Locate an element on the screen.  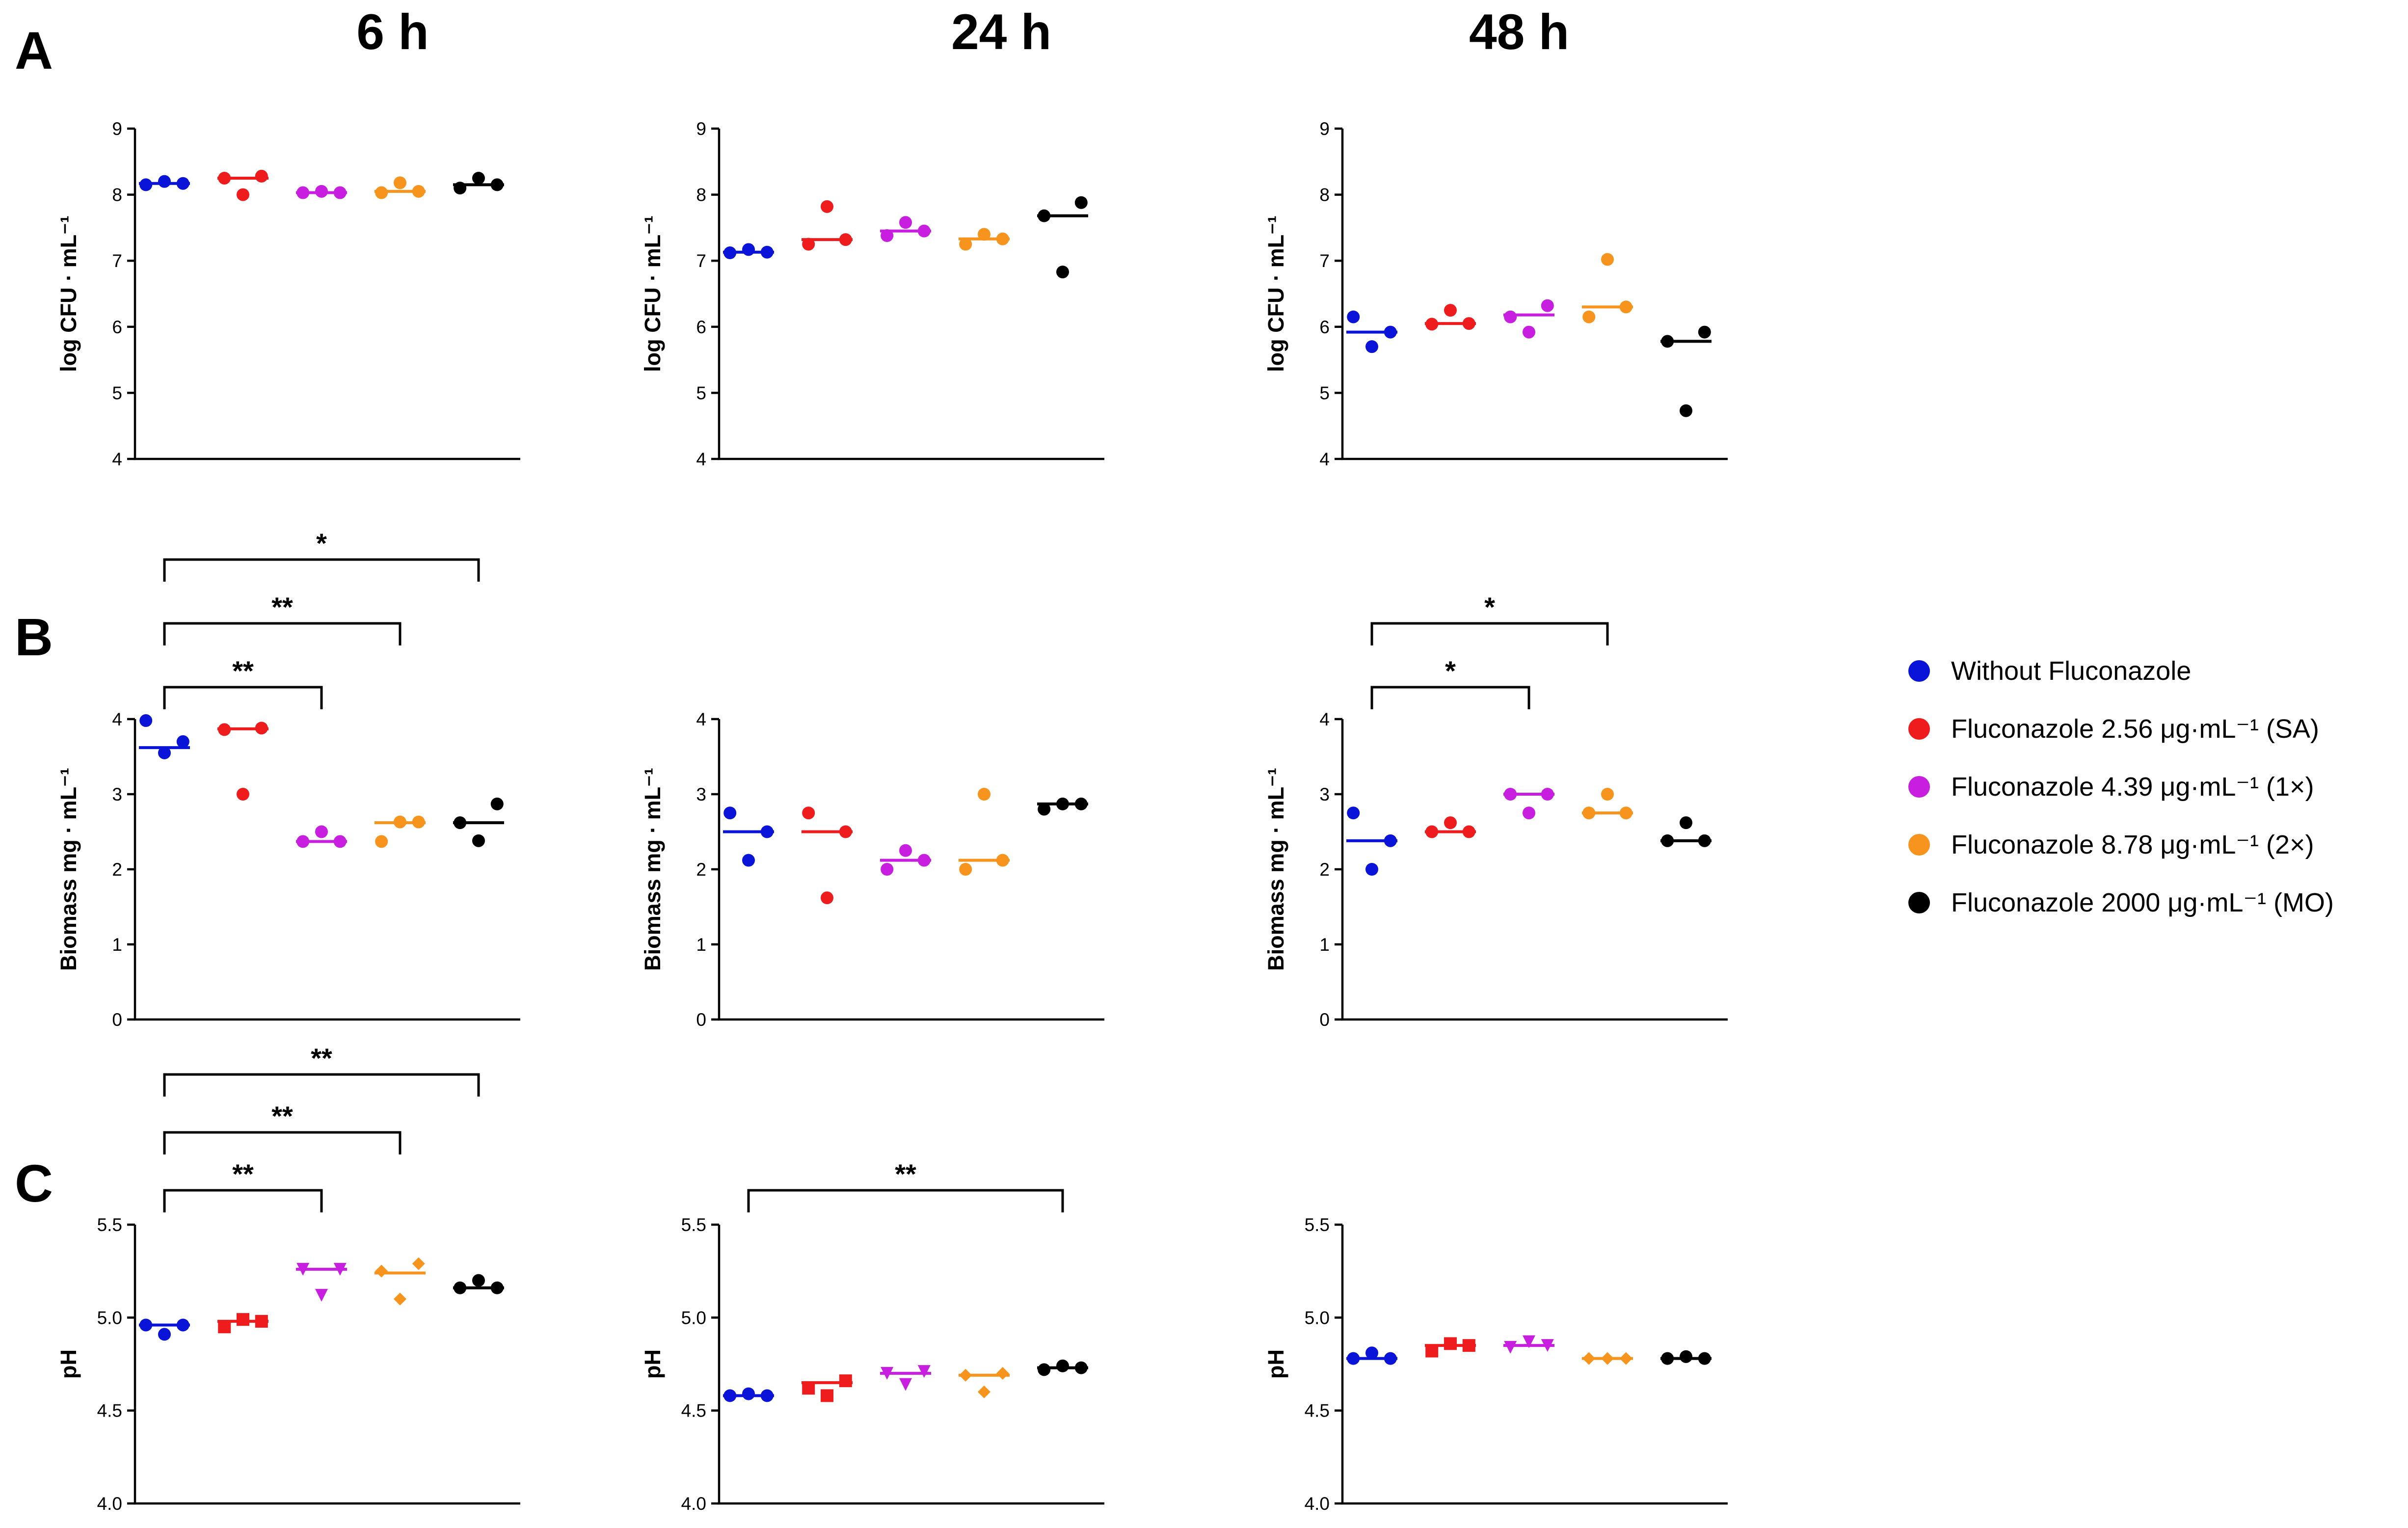
panel-a-48-h: 4 5 6 7 8 9 log CFU · mL⁻¹ is located at coordinates (1495, 294).